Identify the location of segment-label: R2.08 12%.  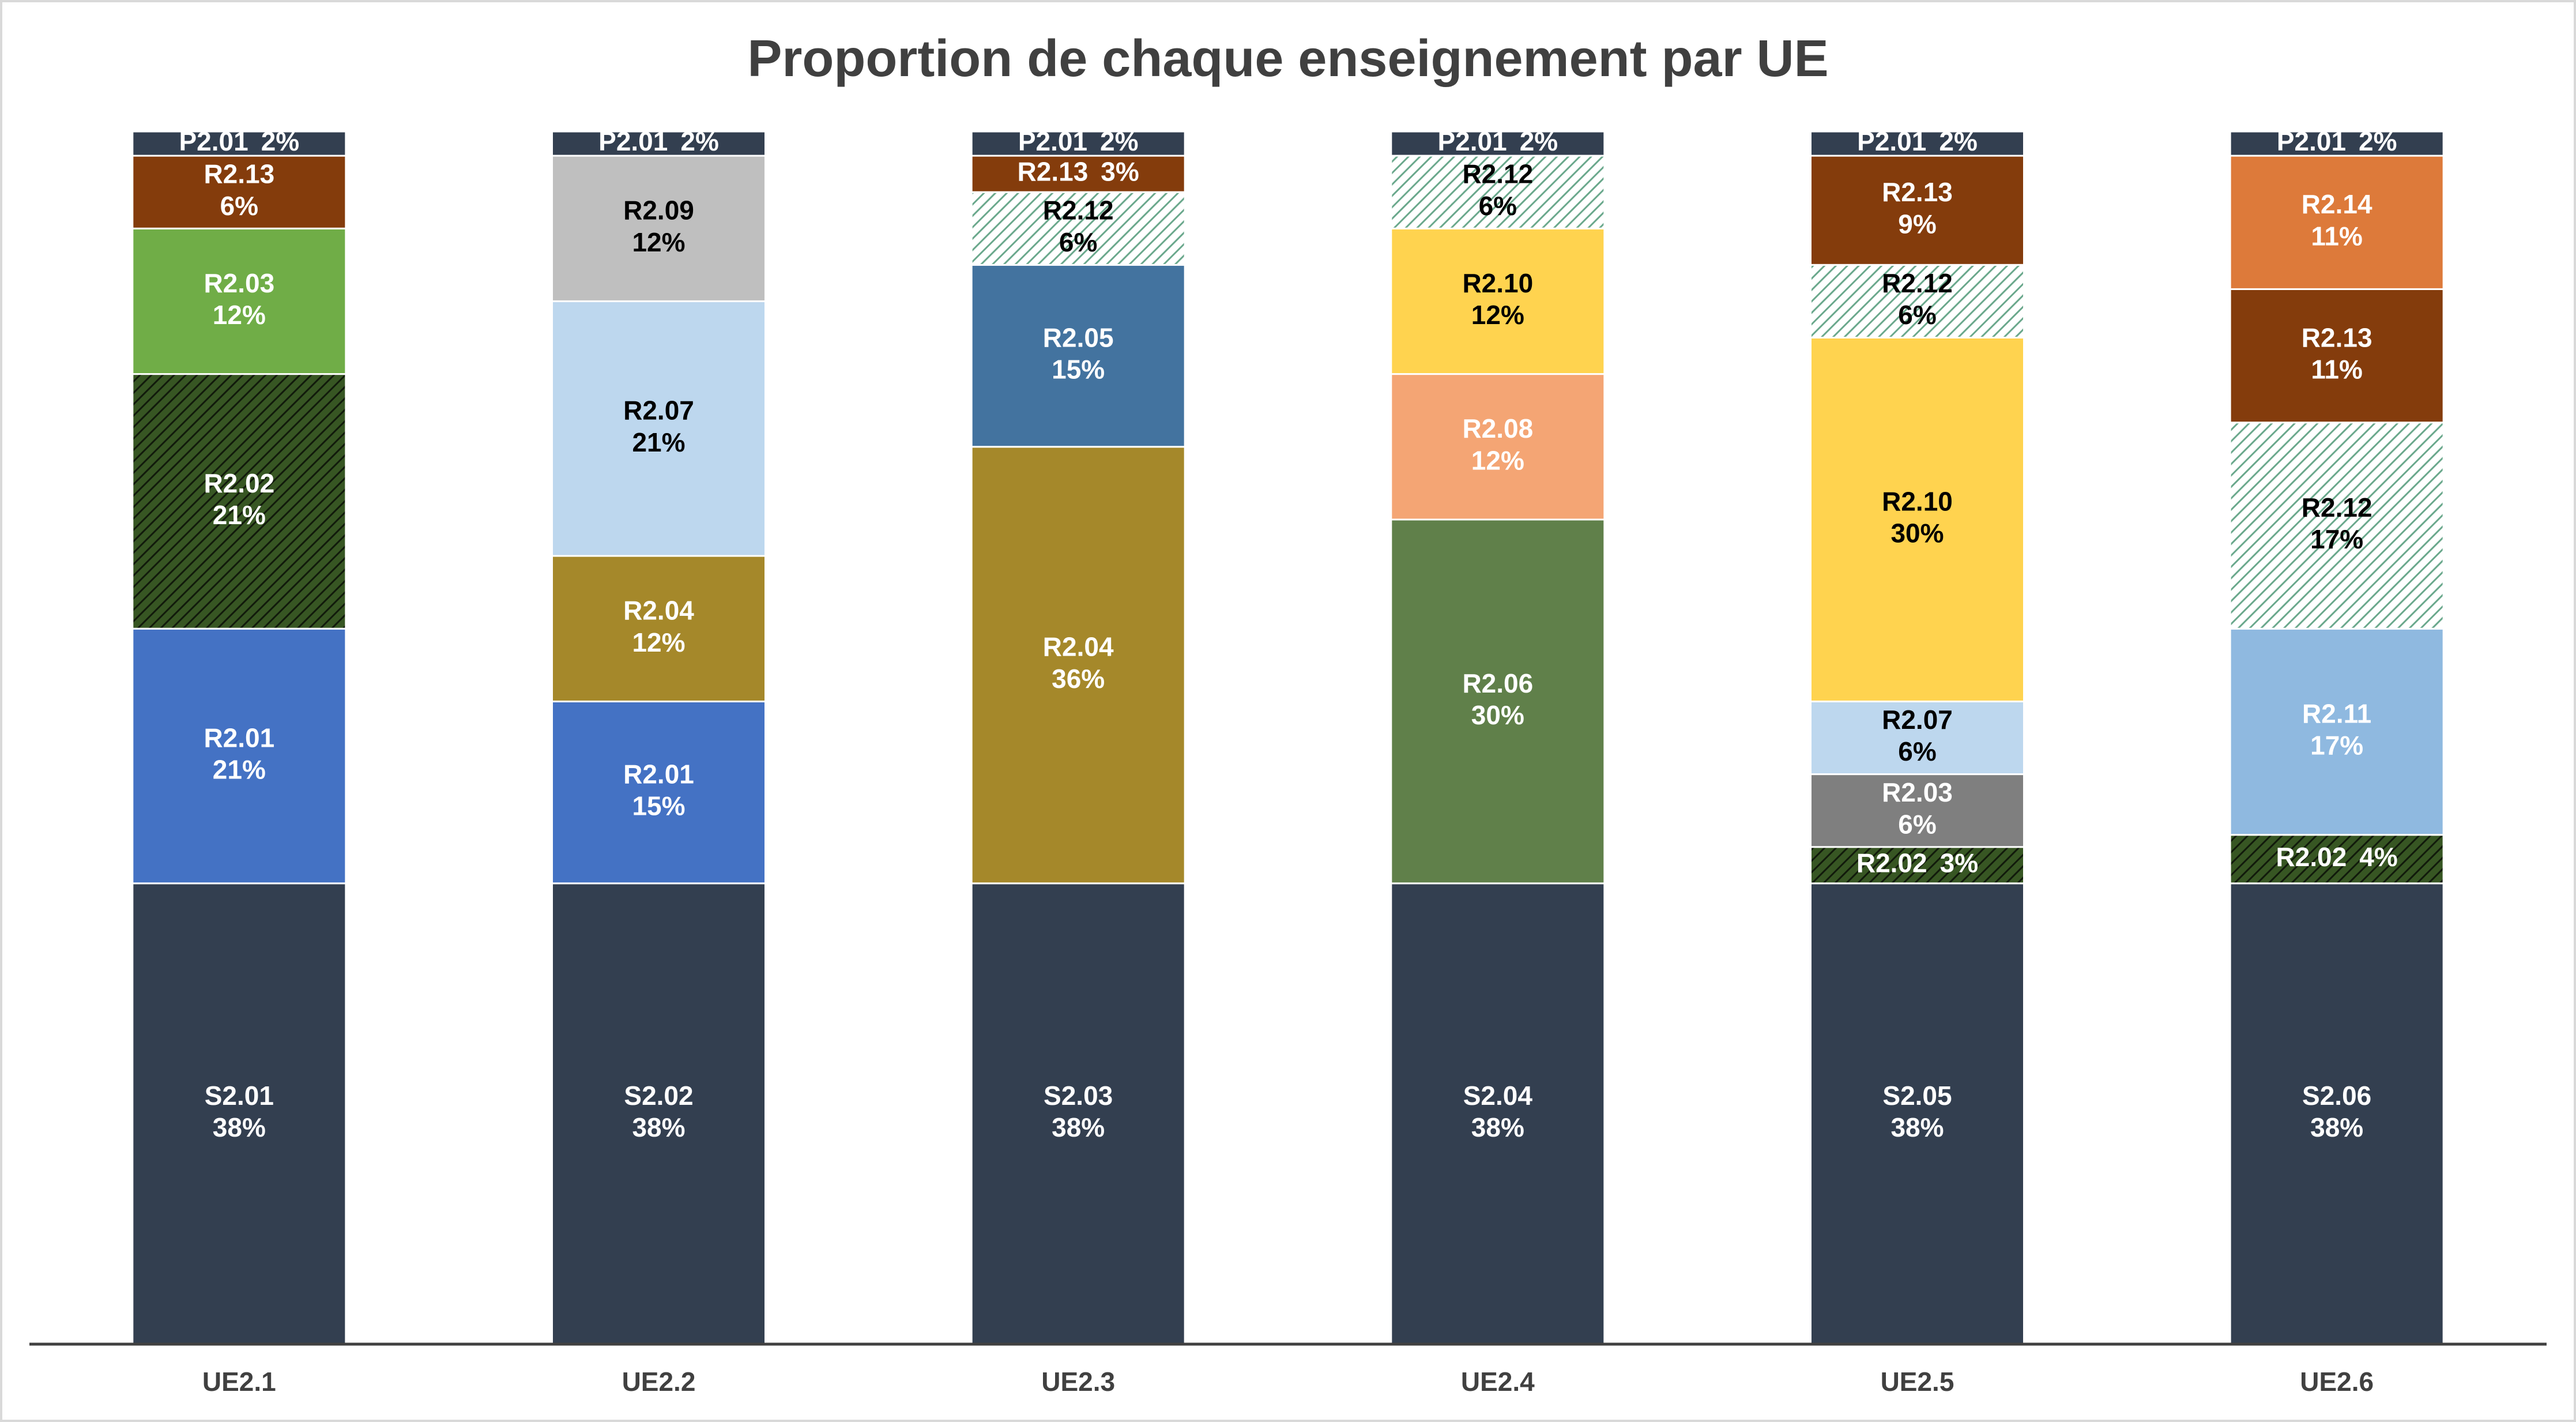
(1497, 444).